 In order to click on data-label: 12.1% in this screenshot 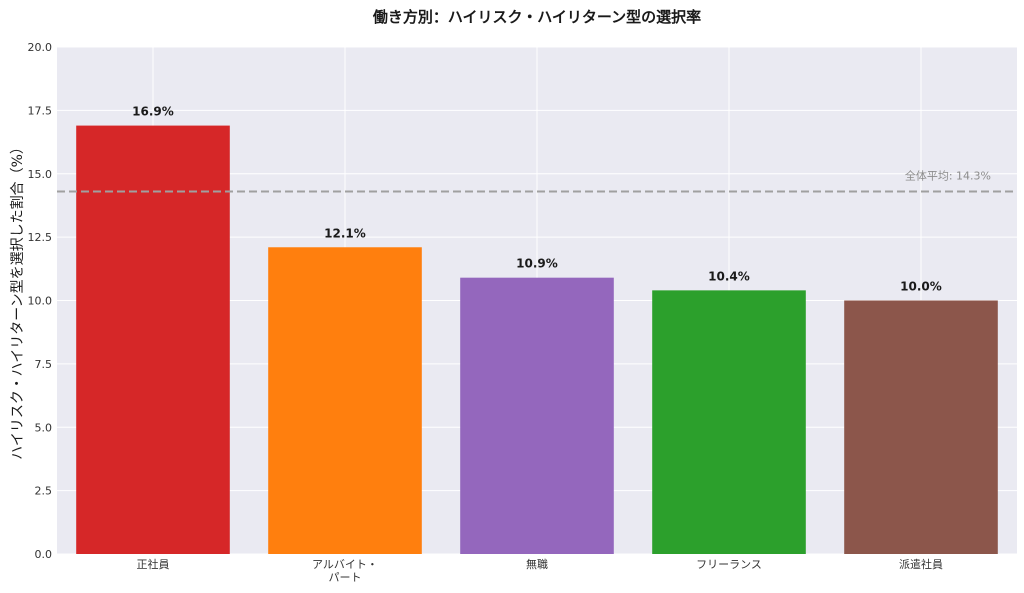, I will do `click(345, 233)`.